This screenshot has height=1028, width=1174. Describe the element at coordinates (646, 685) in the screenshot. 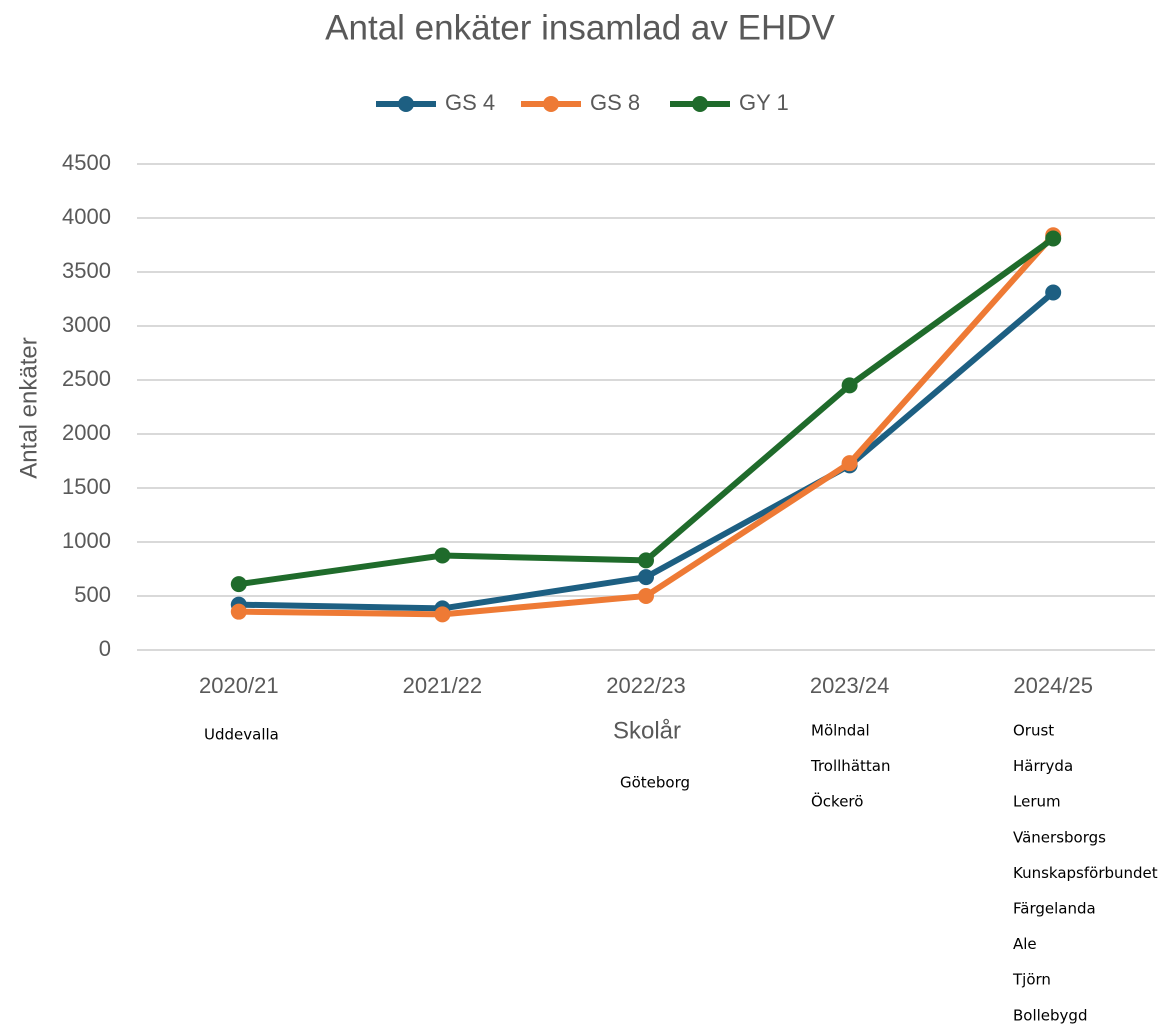

I see `x-tick-label: 2022/23` at that location.